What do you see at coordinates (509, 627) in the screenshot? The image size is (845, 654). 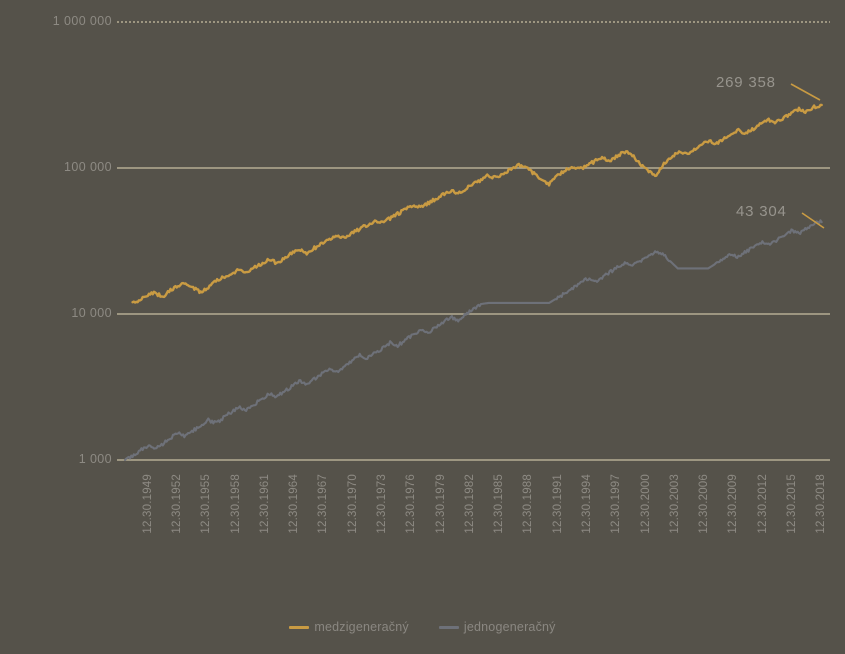 I see `legend-label-single-generation: jednogeneračný` at bounding box center [509, 627].